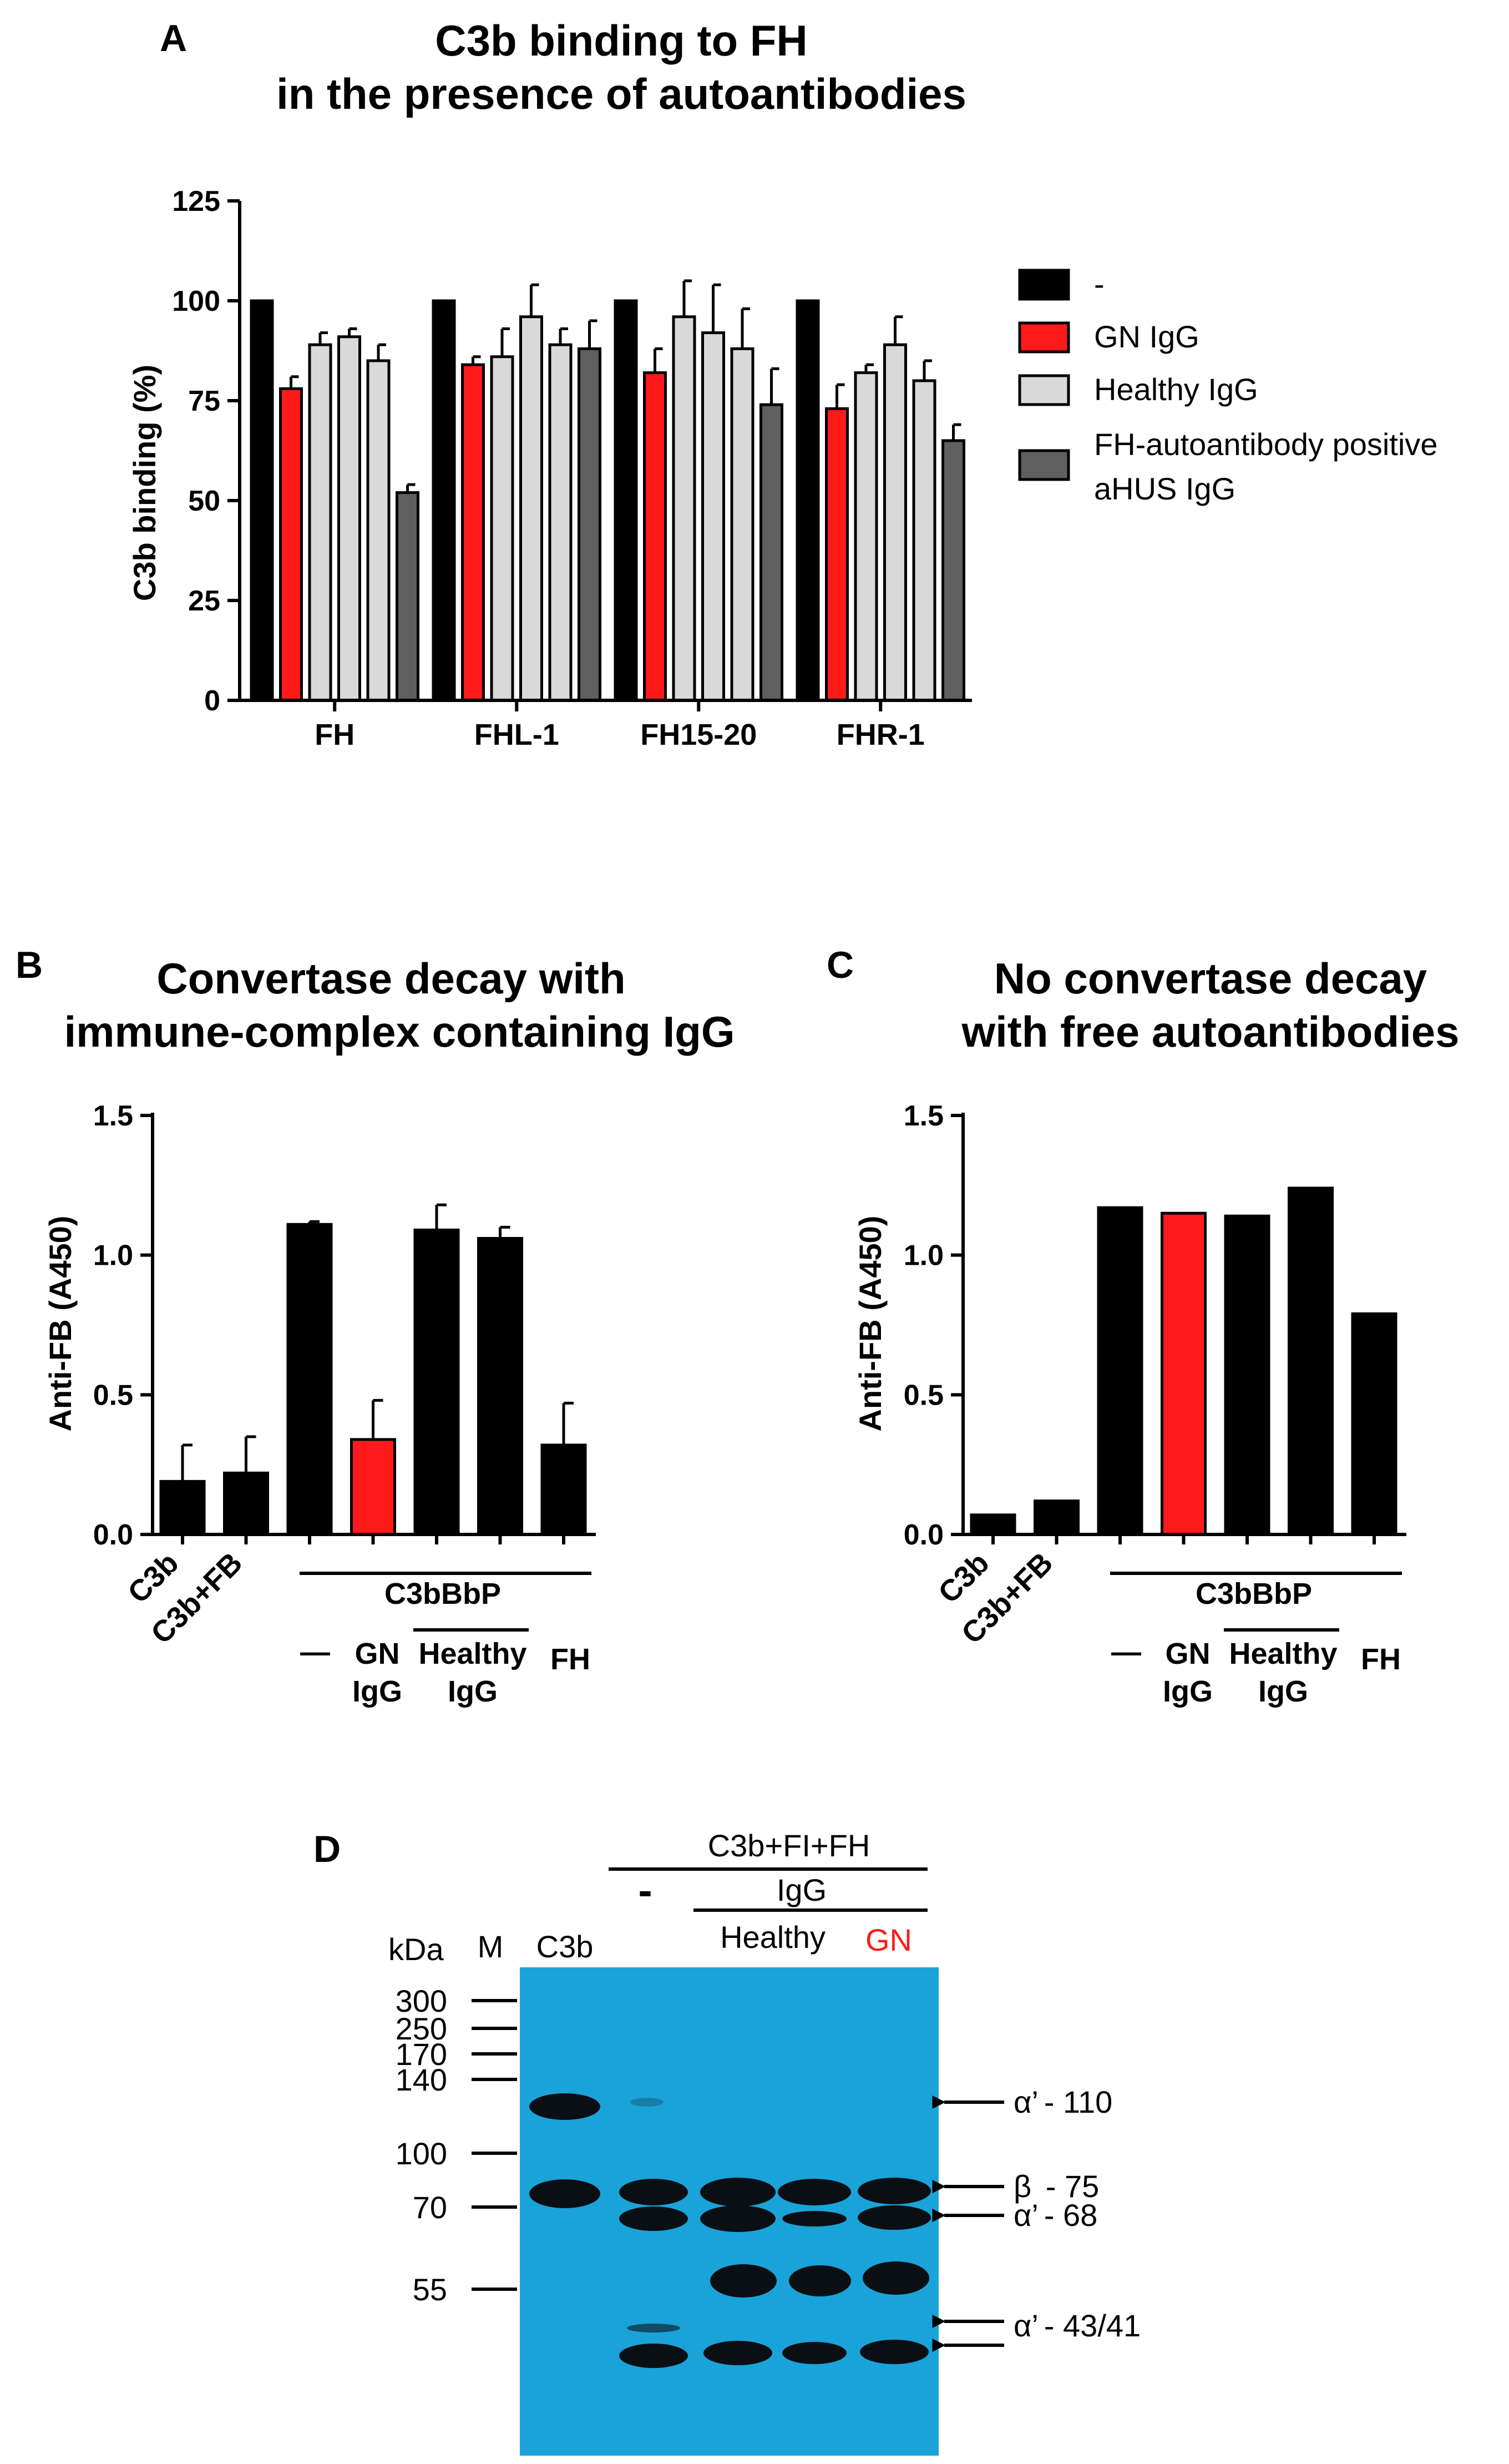 The width and height of the screenshot is (1509, 2464). Describe the element at coordinates (698, 734) in the screenshot. I see `x-tick-label: FH15-20` at that location.